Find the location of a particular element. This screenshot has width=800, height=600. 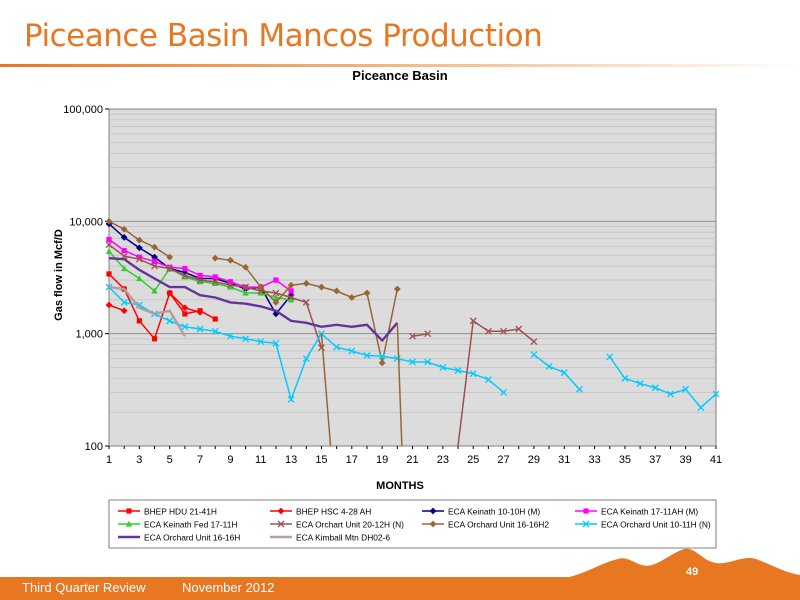

x-tick-label: 25 is located at coordinates (473, 460).